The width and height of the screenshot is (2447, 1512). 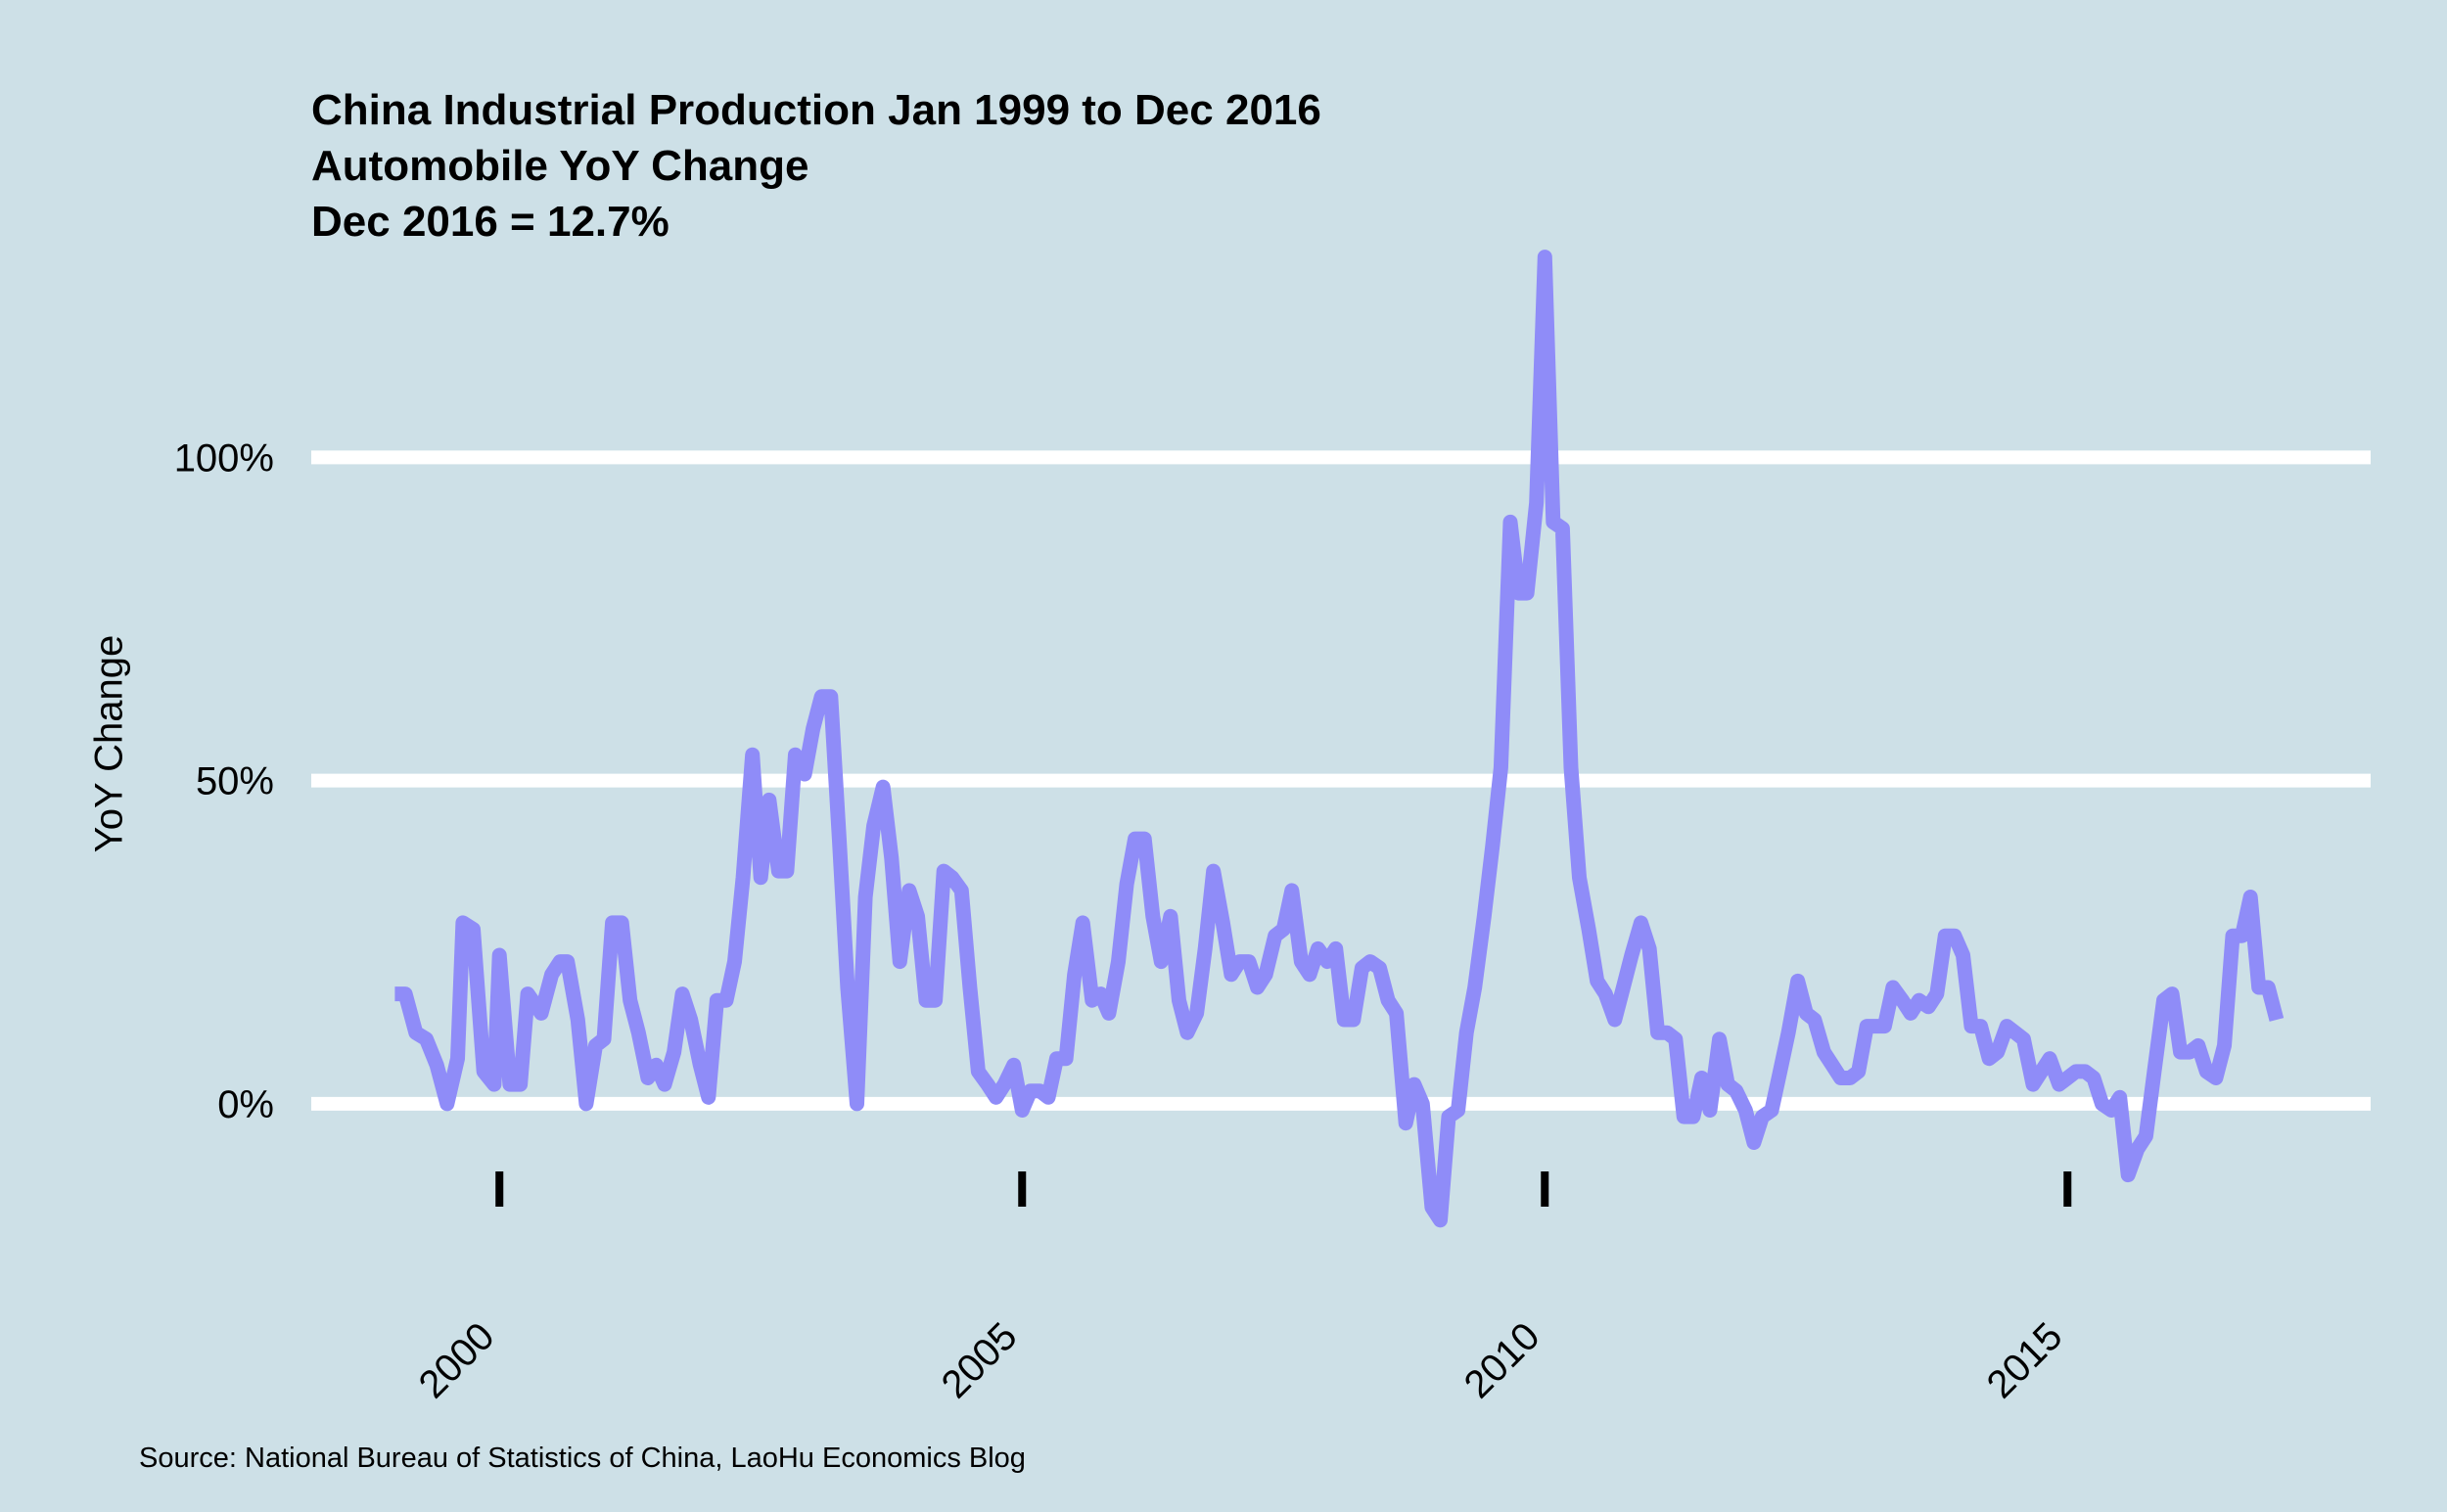 What do you see at coordinates (457, 1360) in the screenshot?
I see `x-tick-label: 2000` at bounding box center [457, 1360].